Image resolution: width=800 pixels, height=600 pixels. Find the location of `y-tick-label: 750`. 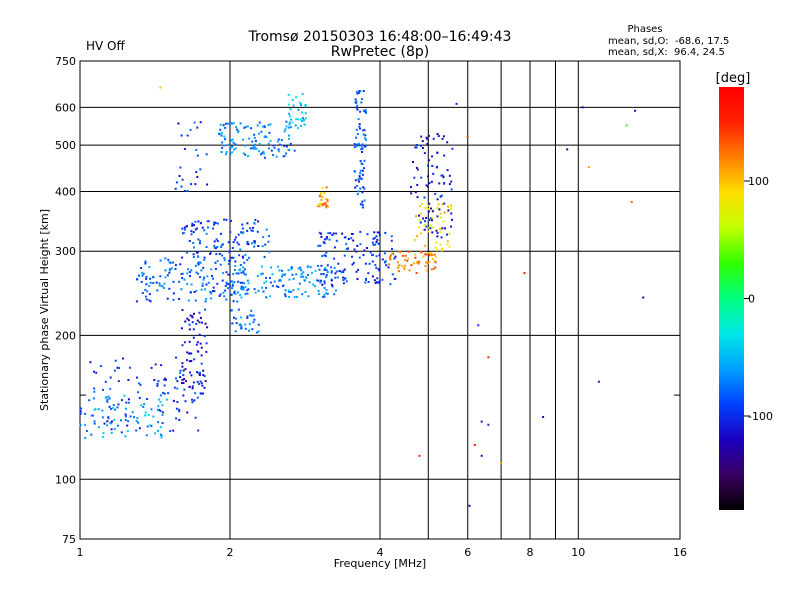

y-tick-label: 750 is located at coordinates (65, 61).